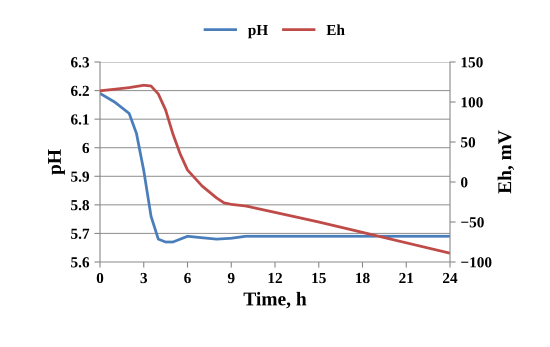 Image resolution: width=550 pixels, height=347 pixels. What do you see at coordinates (80, 205) in the screenshot?
I see `y-tick-label: 5.8` at bounding box center [80, 205].